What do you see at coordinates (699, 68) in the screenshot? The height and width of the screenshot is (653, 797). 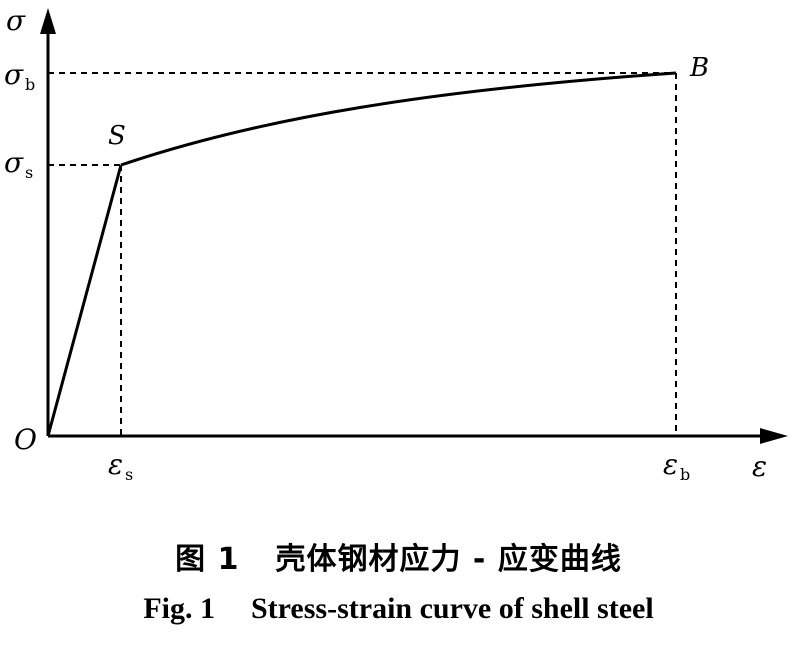 I see `point-b-label: B` at bounding box center [699, 68].